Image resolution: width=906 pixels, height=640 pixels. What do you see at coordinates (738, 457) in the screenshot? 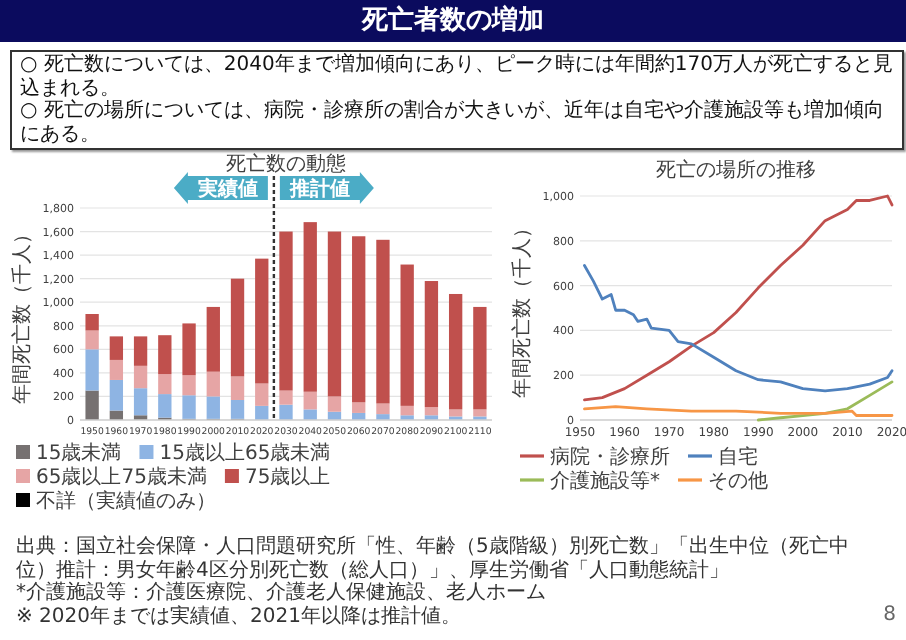
I see `legend-label: 自宅` at bounding box center [738, 457].